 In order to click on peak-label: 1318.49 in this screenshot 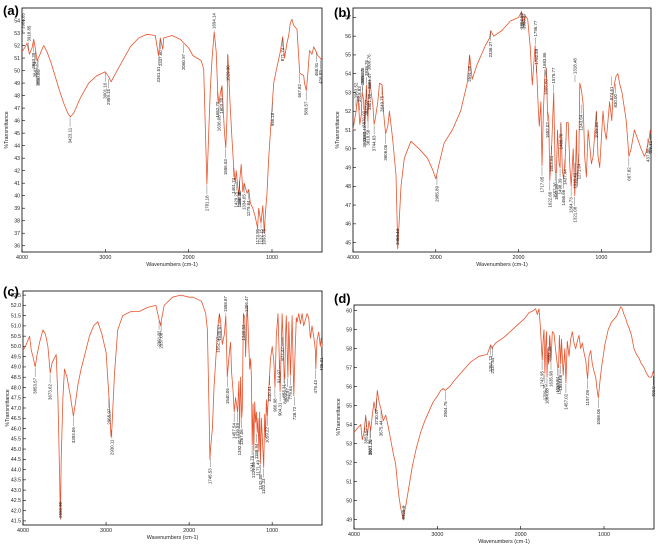, I will do `click(574, 180)`.